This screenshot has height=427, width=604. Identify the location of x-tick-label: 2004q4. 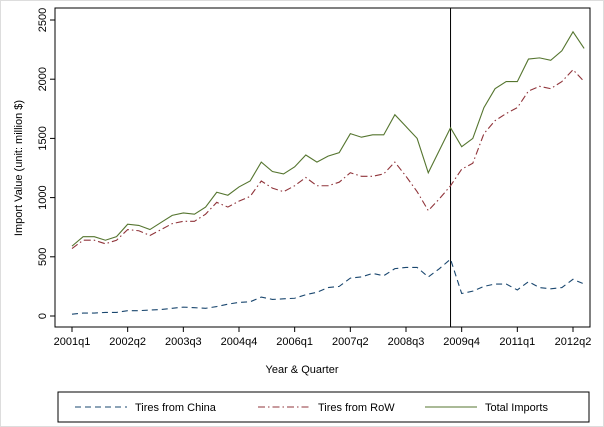
(239, 342).